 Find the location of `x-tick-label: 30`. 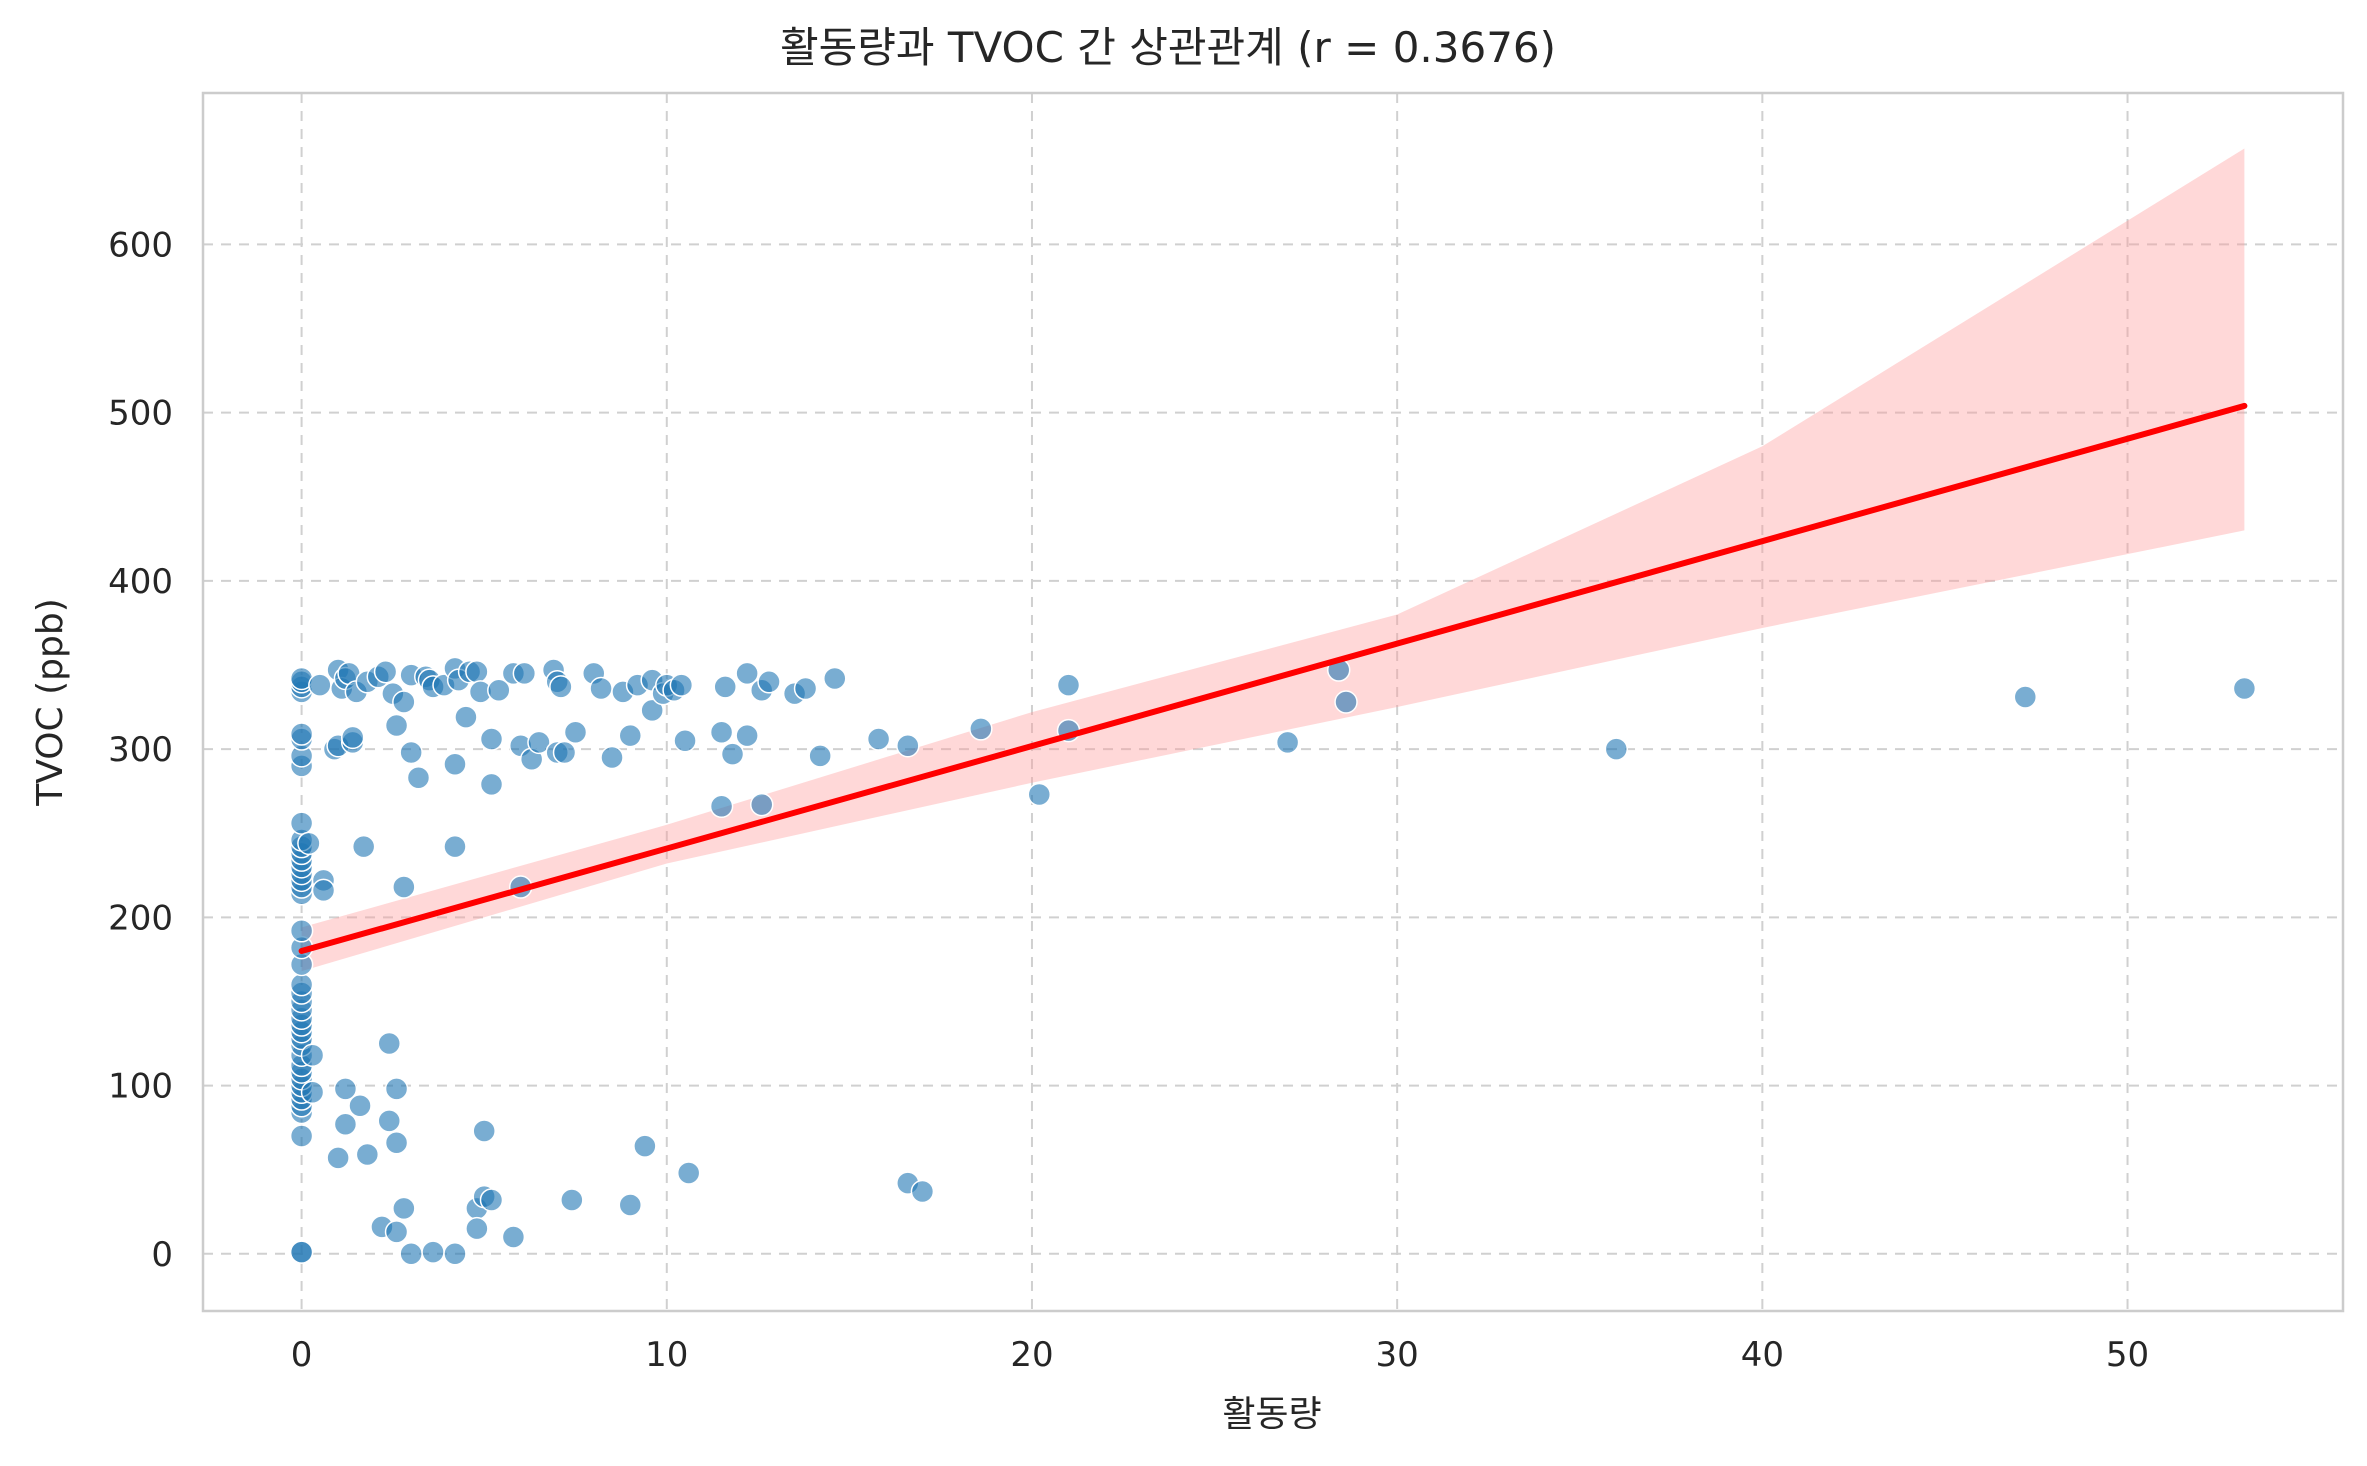

x-tick-label: 30 is located at coordinates (1397, 1355).